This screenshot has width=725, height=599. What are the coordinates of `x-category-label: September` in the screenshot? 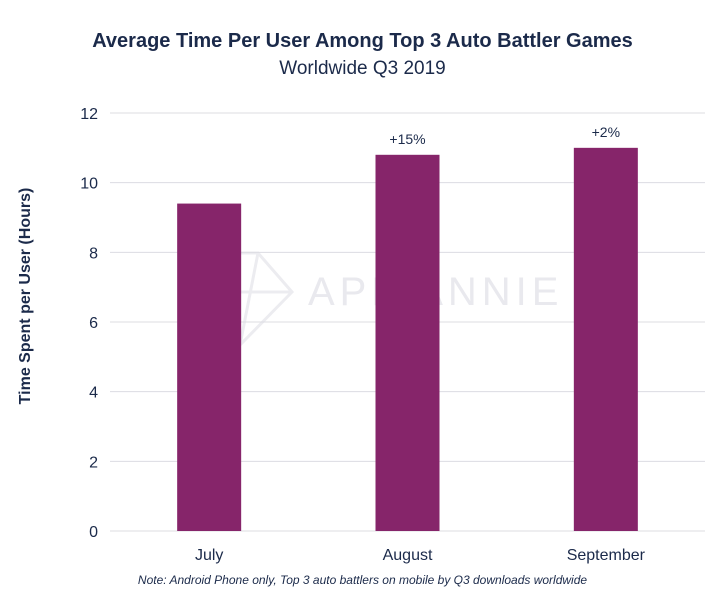 It's located at (606, 555).